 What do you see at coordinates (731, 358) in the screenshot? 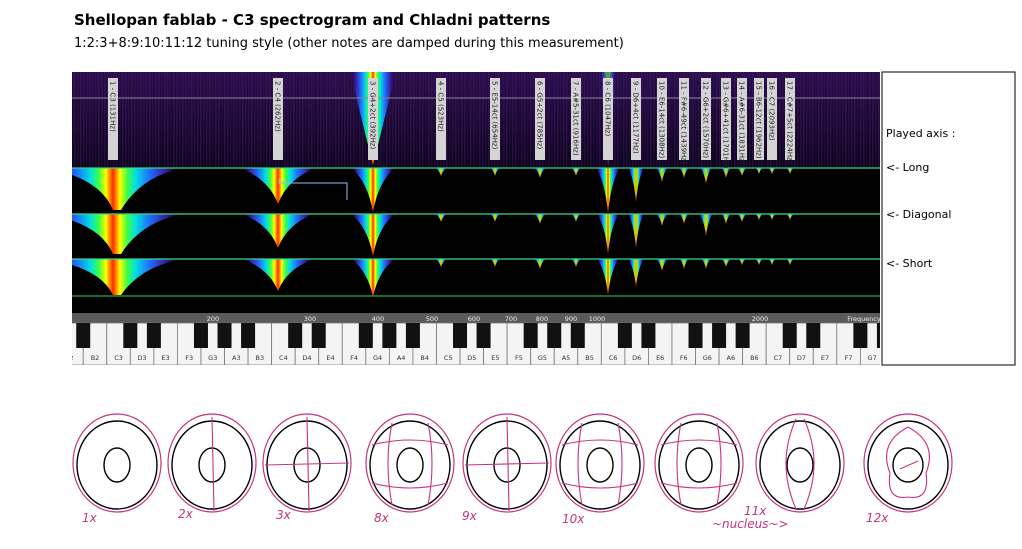
I see `piano-key-label: A6` at bounding box center [731, 358].